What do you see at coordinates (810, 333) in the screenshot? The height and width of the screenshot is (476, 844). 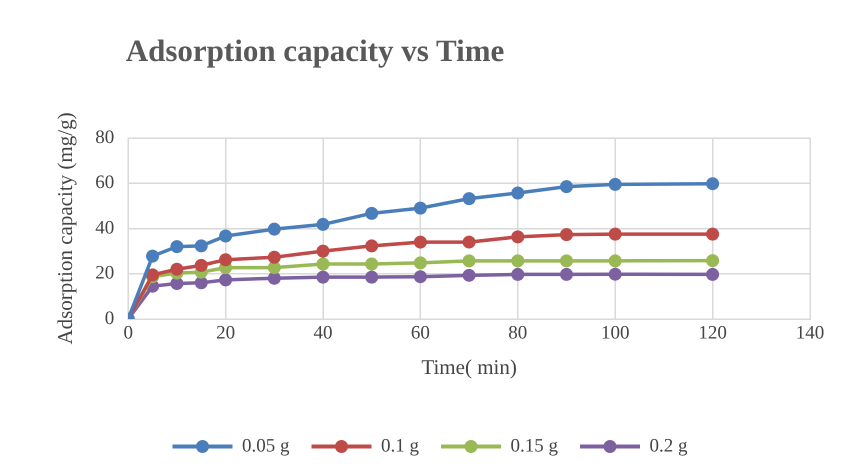 I see `x-tick-label: 140` at bounding box center [810, 333].